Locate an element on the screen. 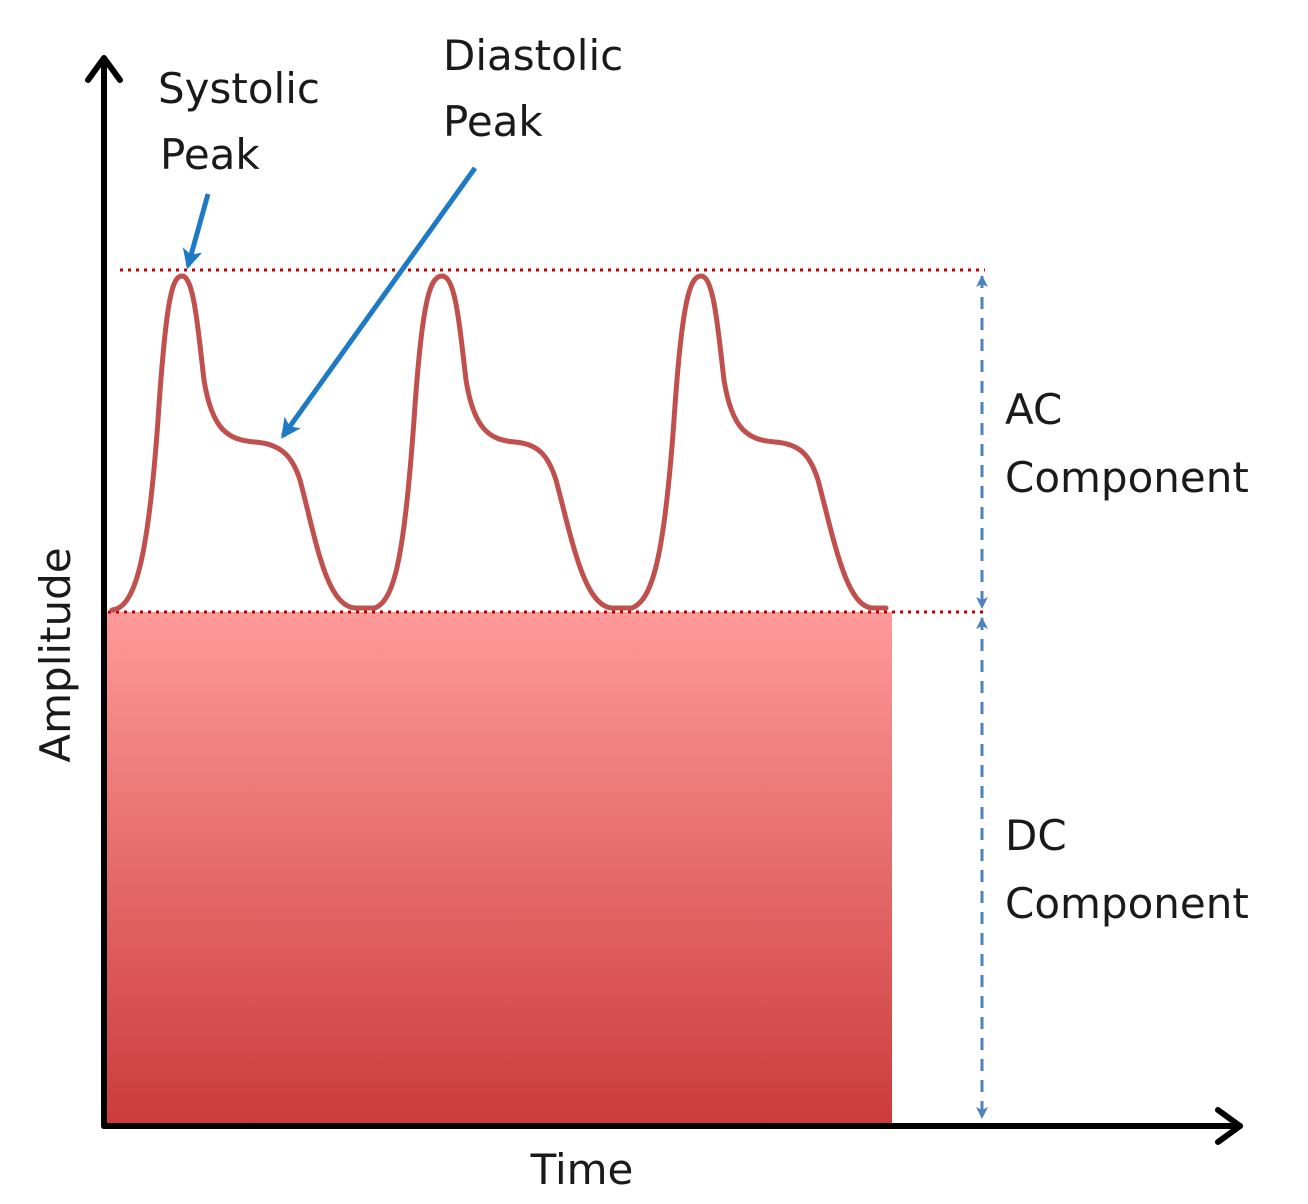  systolic-peak-arrow is located at coordinates (196, 231).